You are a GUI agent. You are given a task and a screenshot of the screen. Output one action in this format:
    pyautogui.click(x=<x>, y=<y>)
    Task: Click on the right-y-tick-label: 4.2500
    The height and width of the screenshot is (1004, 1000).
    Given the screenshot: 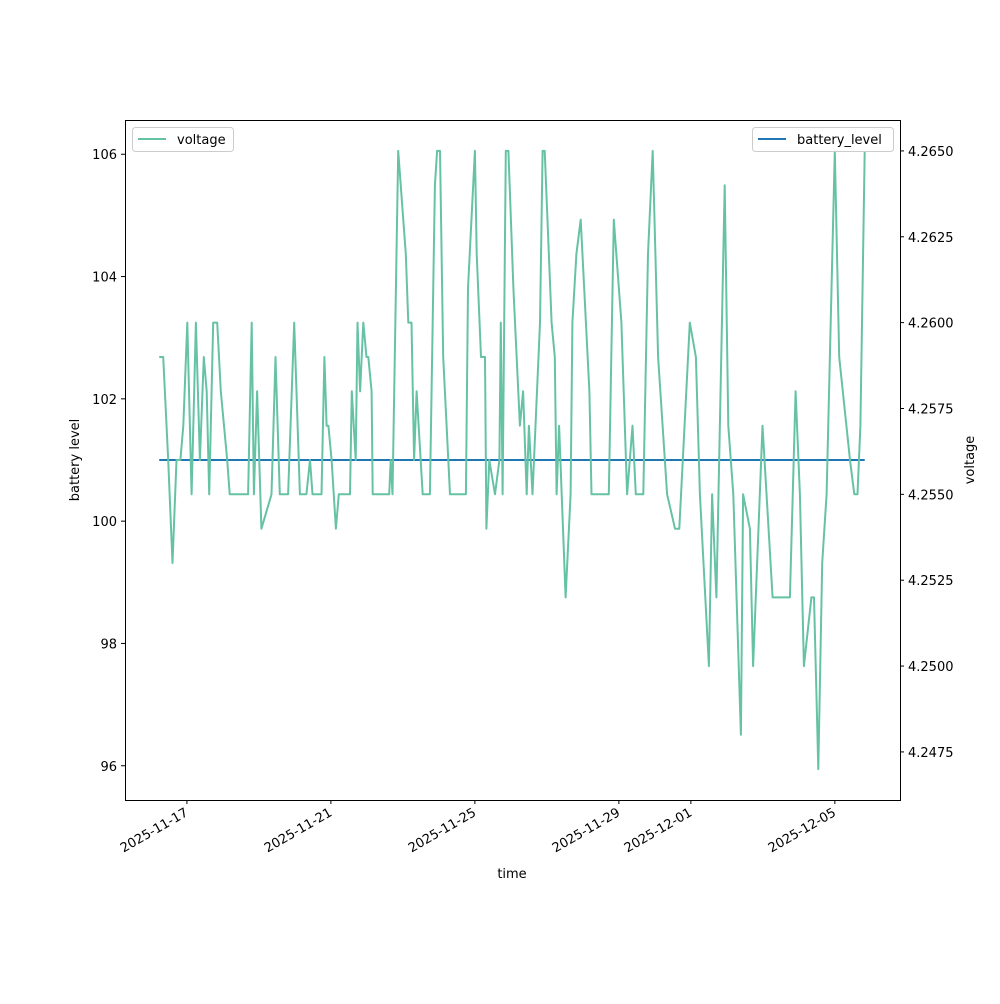 What is the action you would take?
    pyautogui.click(x=931, y=667)
    